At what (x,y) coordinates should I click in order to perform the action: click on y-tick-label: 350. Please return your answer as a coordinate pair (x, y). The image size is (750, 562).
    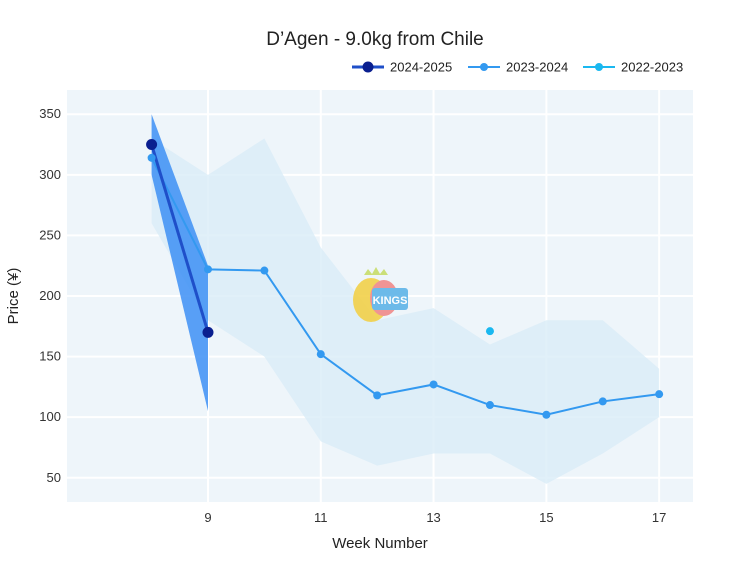
    Looking at the image, I should click on (50, 113).